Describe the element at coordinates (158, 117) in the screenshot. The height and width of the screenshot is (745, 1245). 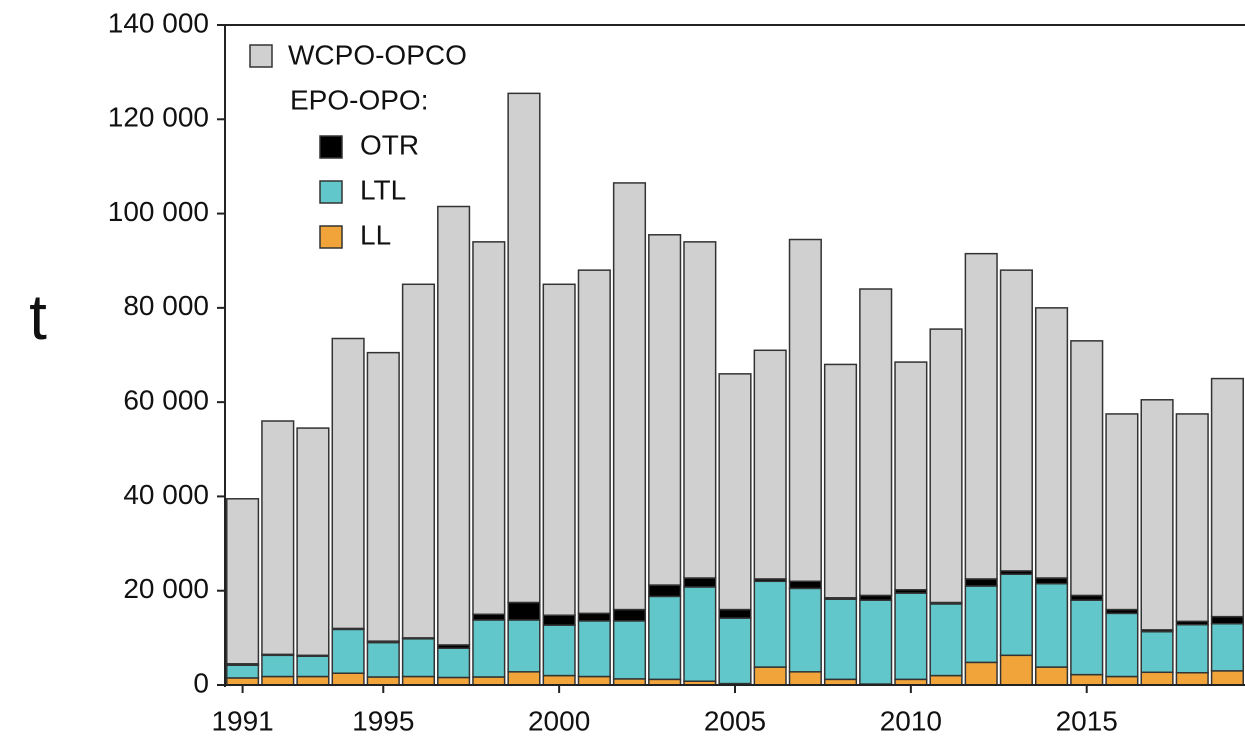
I see `y-tick-label: 120 000` at that location.